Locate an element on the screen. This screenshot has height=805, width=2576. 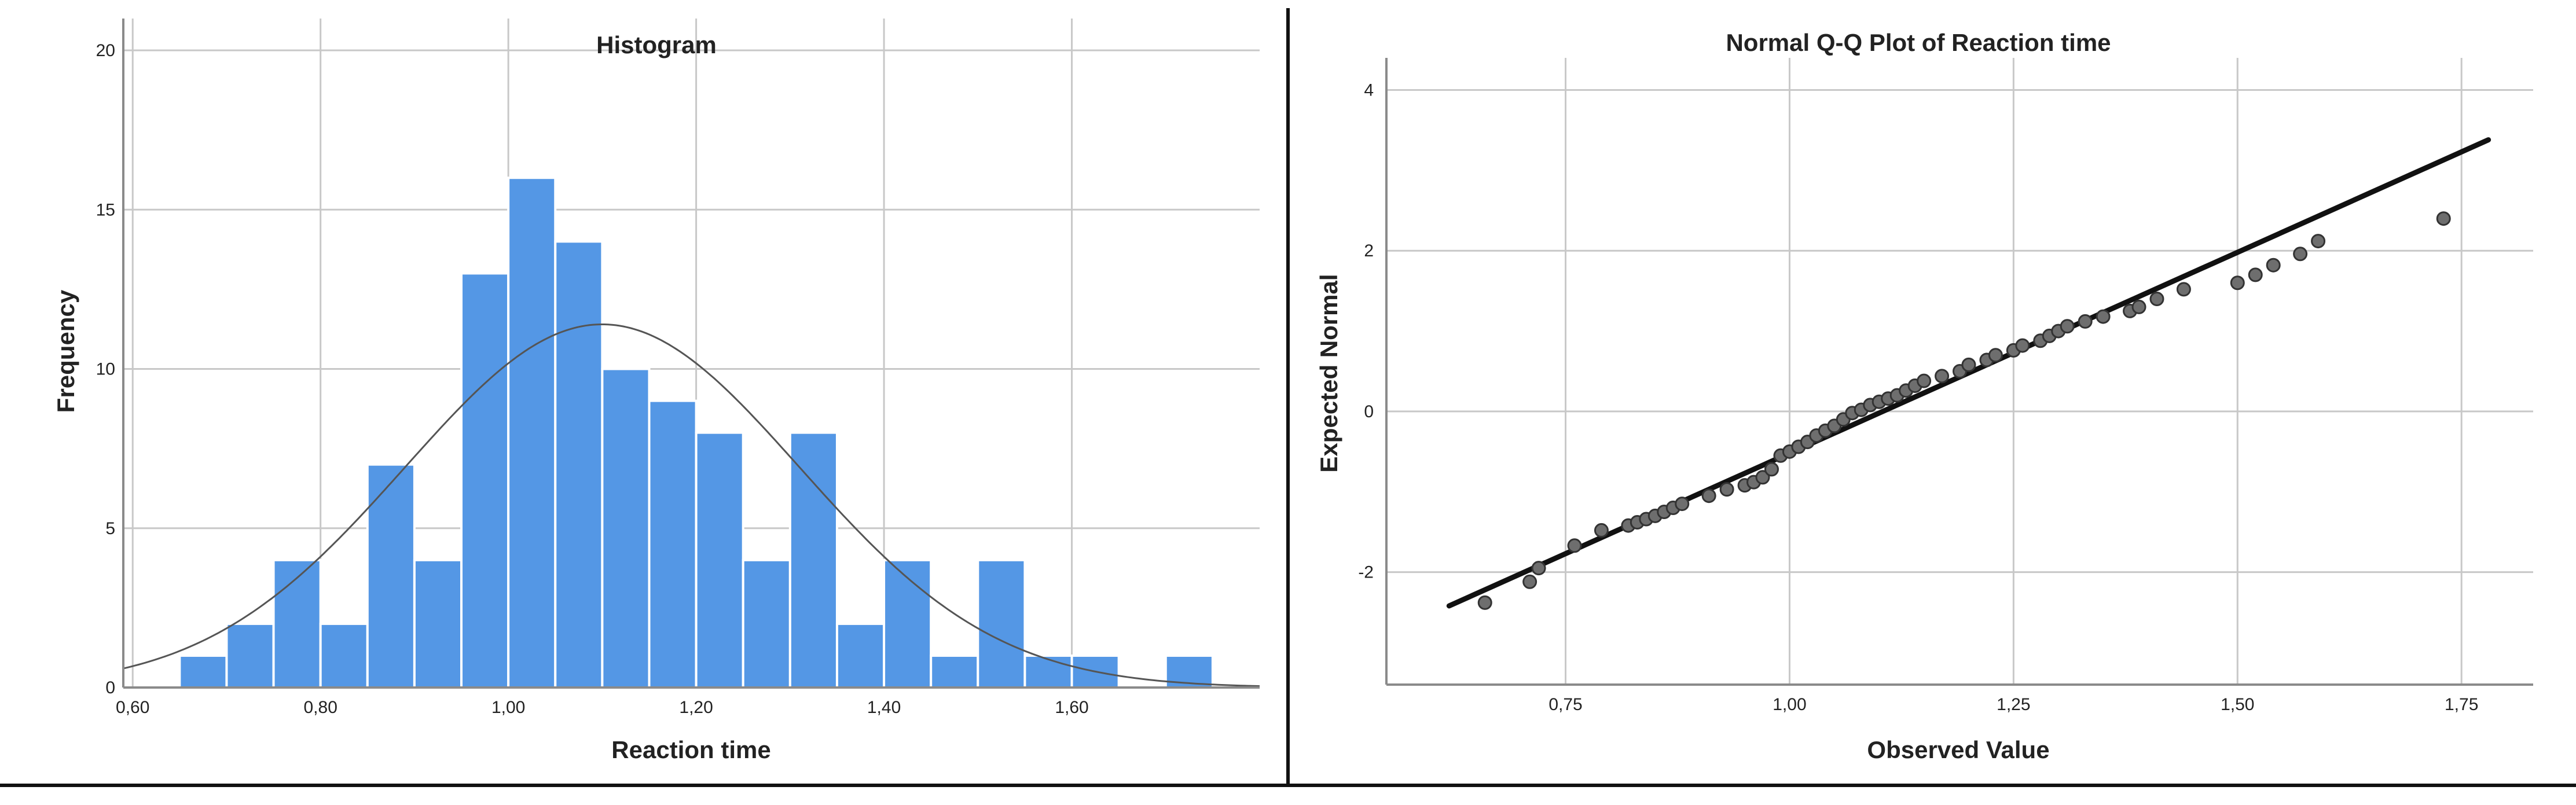
qq-x-tick-label: 1,25 is located at coordinates (2013, 704).